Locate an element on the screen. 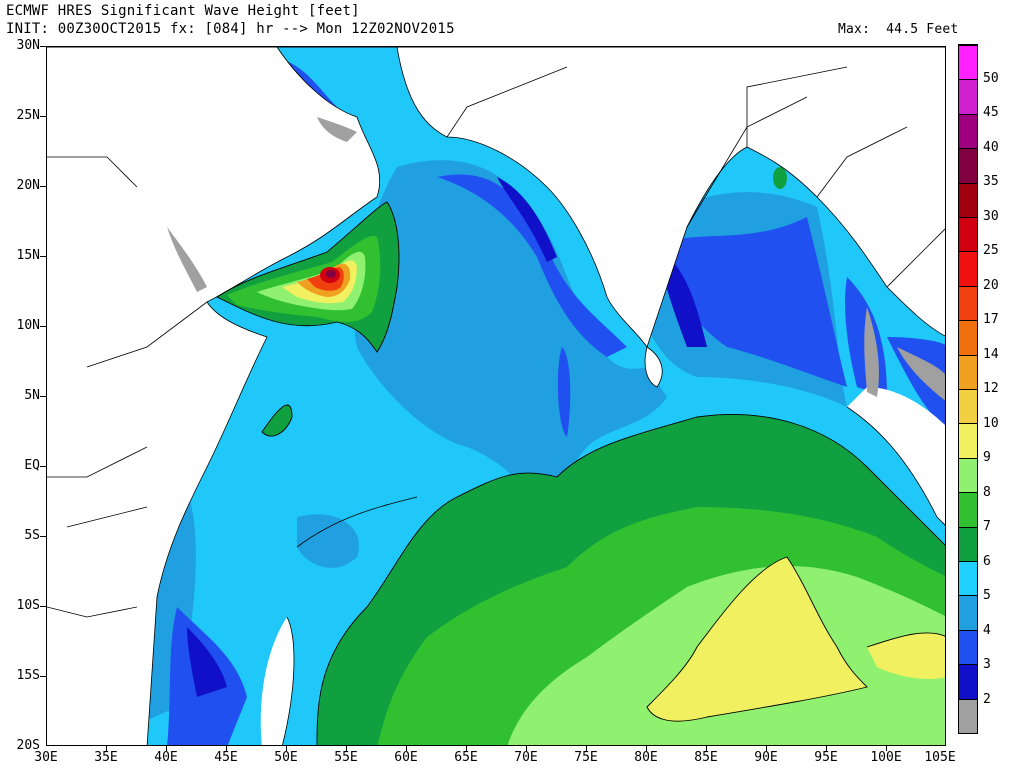 The width and height of the screenshot is (1024, 768). colorbar-label: 35 is located at coordinates (991, 181).